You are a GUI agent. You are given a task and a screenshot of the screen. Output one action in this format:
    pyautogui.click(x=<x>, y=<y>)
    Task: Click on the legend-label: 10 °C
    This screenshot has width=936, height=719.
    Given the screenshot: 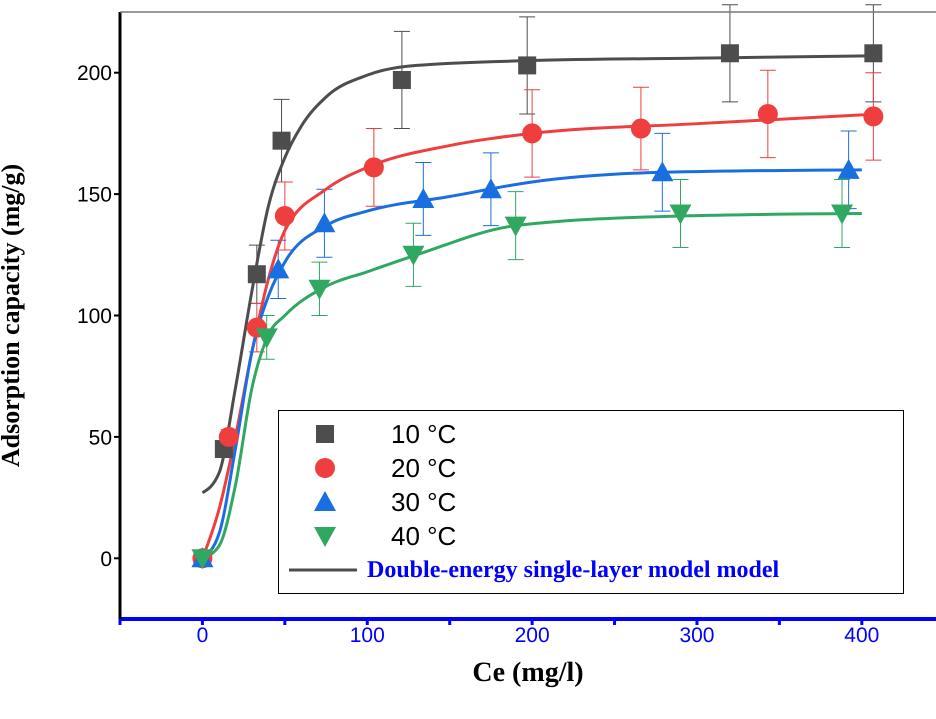 What is the action you would take?
    pyautogui.click(x=423, y=434)
    